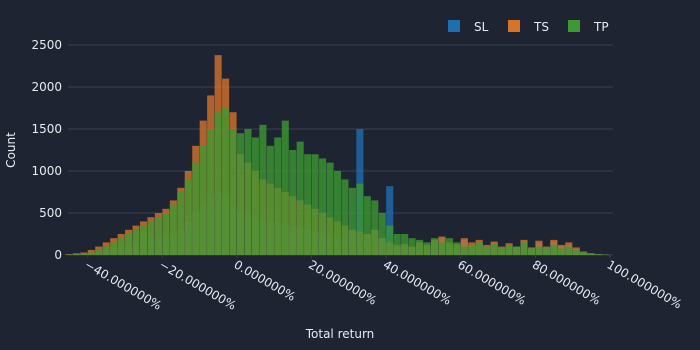  Describe the element at coordinates (601, 27) in the screenshot. I see `legend-label: TP` at that location.